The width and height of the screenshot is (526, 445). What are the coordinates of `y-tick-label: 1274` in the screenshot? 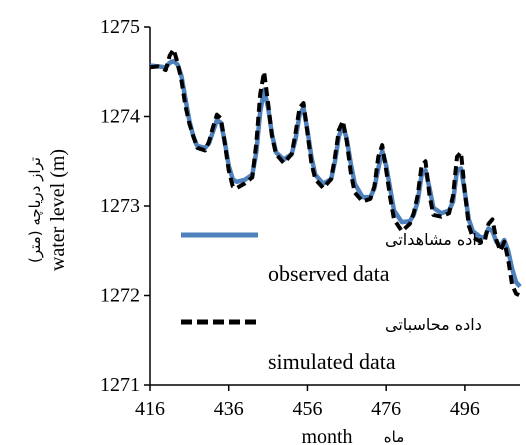 It's located at (120, 117).